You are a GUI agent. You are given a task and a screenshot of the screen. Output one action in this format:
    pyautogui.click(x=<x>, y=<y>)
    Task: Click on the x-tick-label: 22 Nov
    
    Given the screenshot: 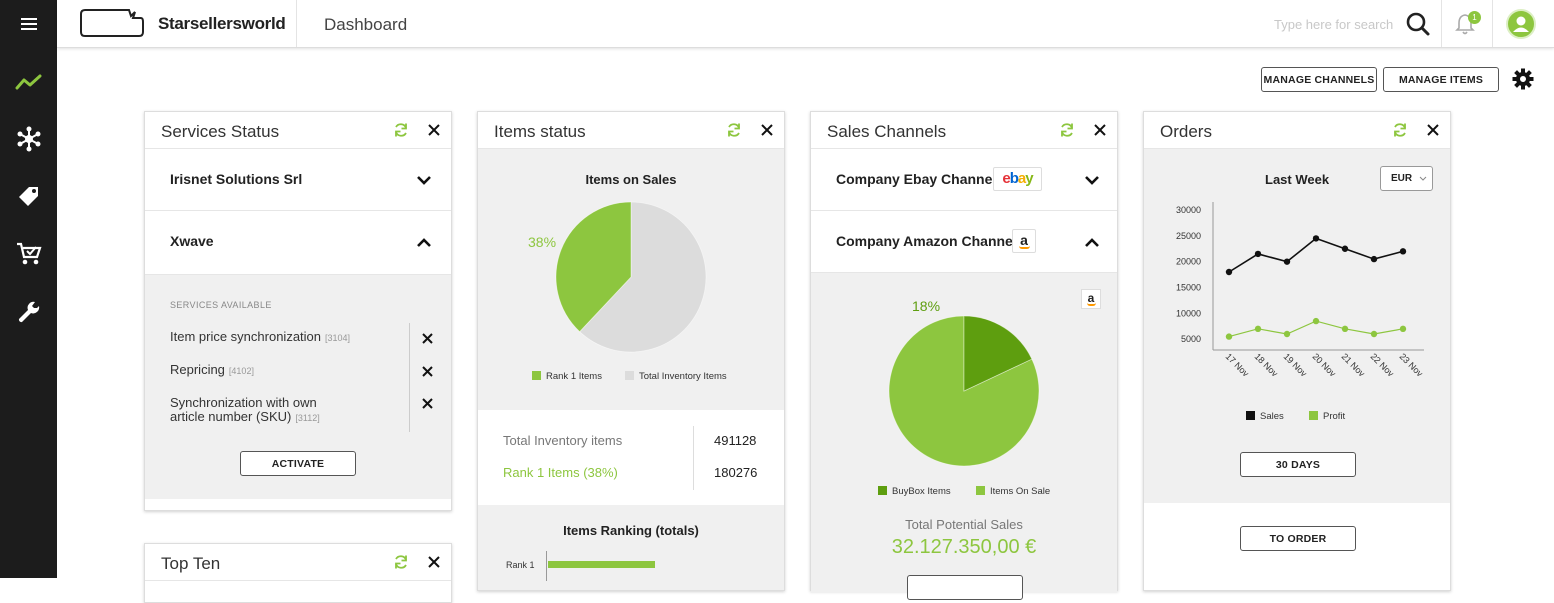 What is the action you would take?
    pyautogui.click(x=1383, y=365)
    